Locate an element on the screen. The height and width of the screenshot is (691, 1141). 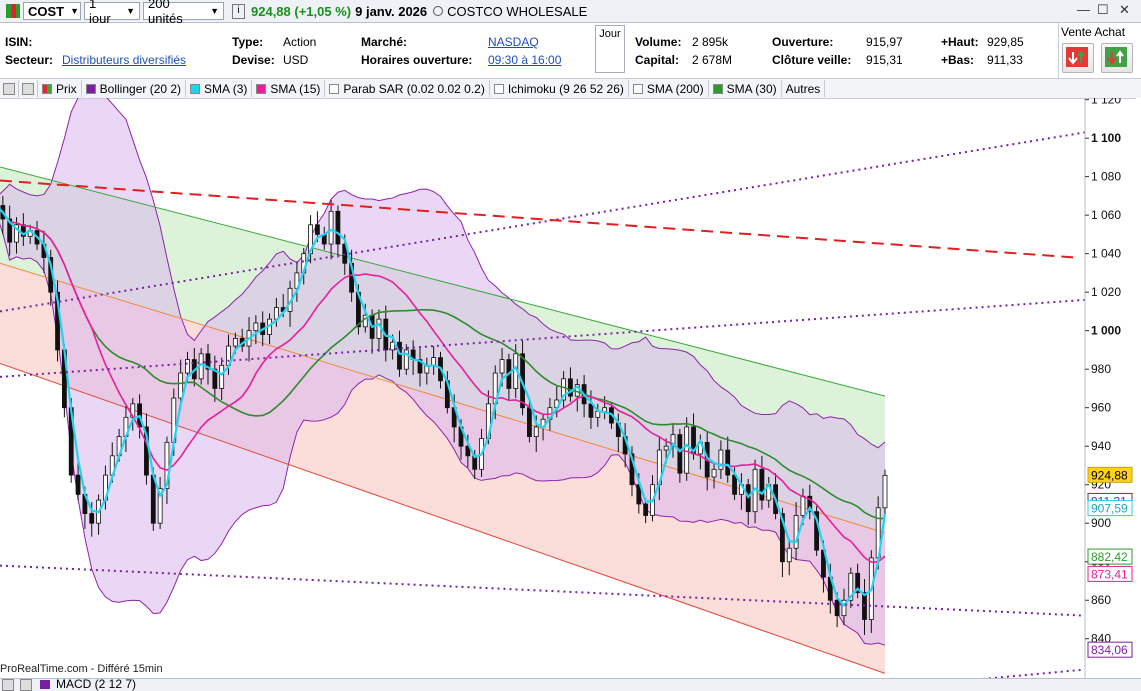
units-text: 200 unités is located at coordinates (165, 13).